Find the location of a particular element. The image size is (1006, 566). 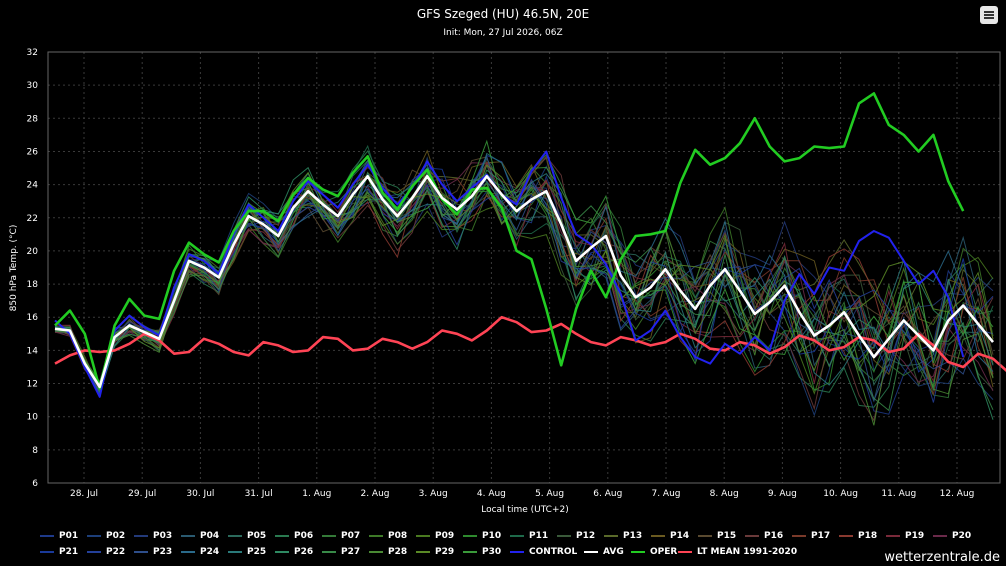

x-tick-label: 30. Jul is located at coordinates (200, 494).